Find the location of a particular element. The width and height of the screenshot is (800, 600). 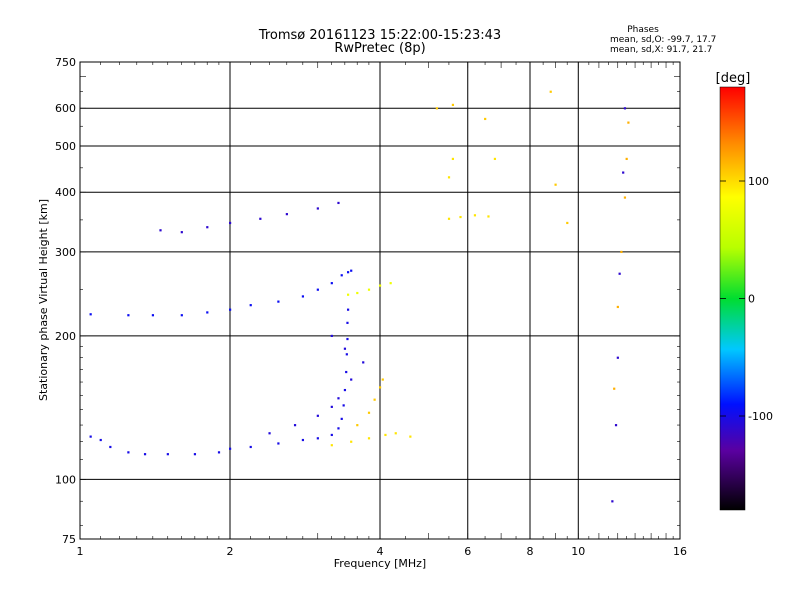

x-tick-label: 6 is located at coordinates (467, 551).